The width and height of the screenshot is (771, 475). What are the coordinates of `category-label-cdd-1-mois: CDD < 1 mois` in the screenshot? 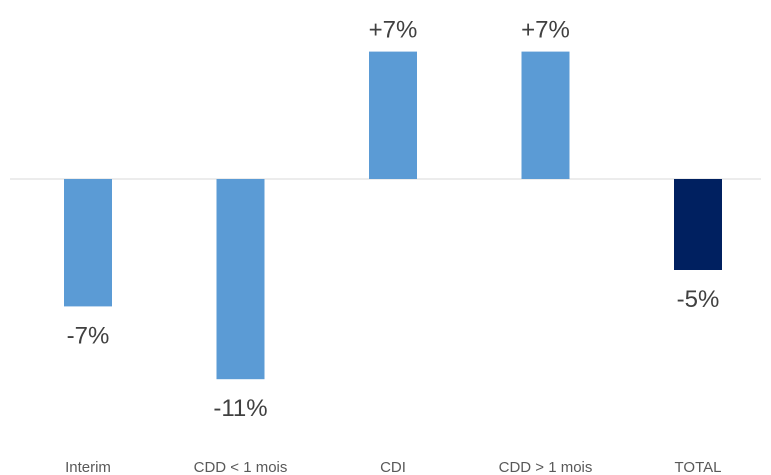 It's located at (241, 467).